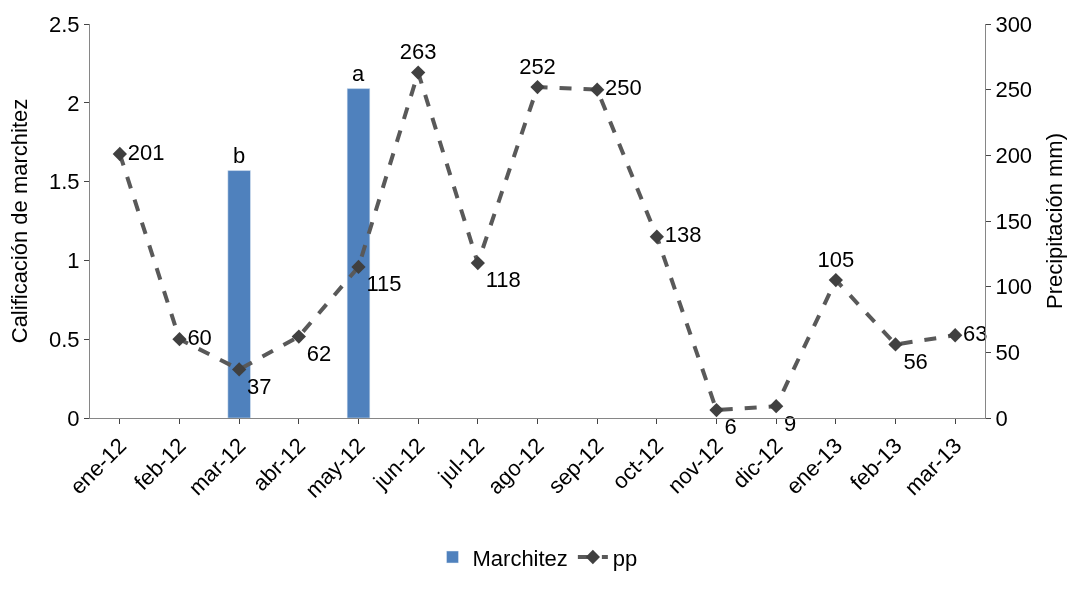  What do you see at coordinates (319, 353) in the screenshot?
I see `data-label: 62` at bounding box center [319, 353].